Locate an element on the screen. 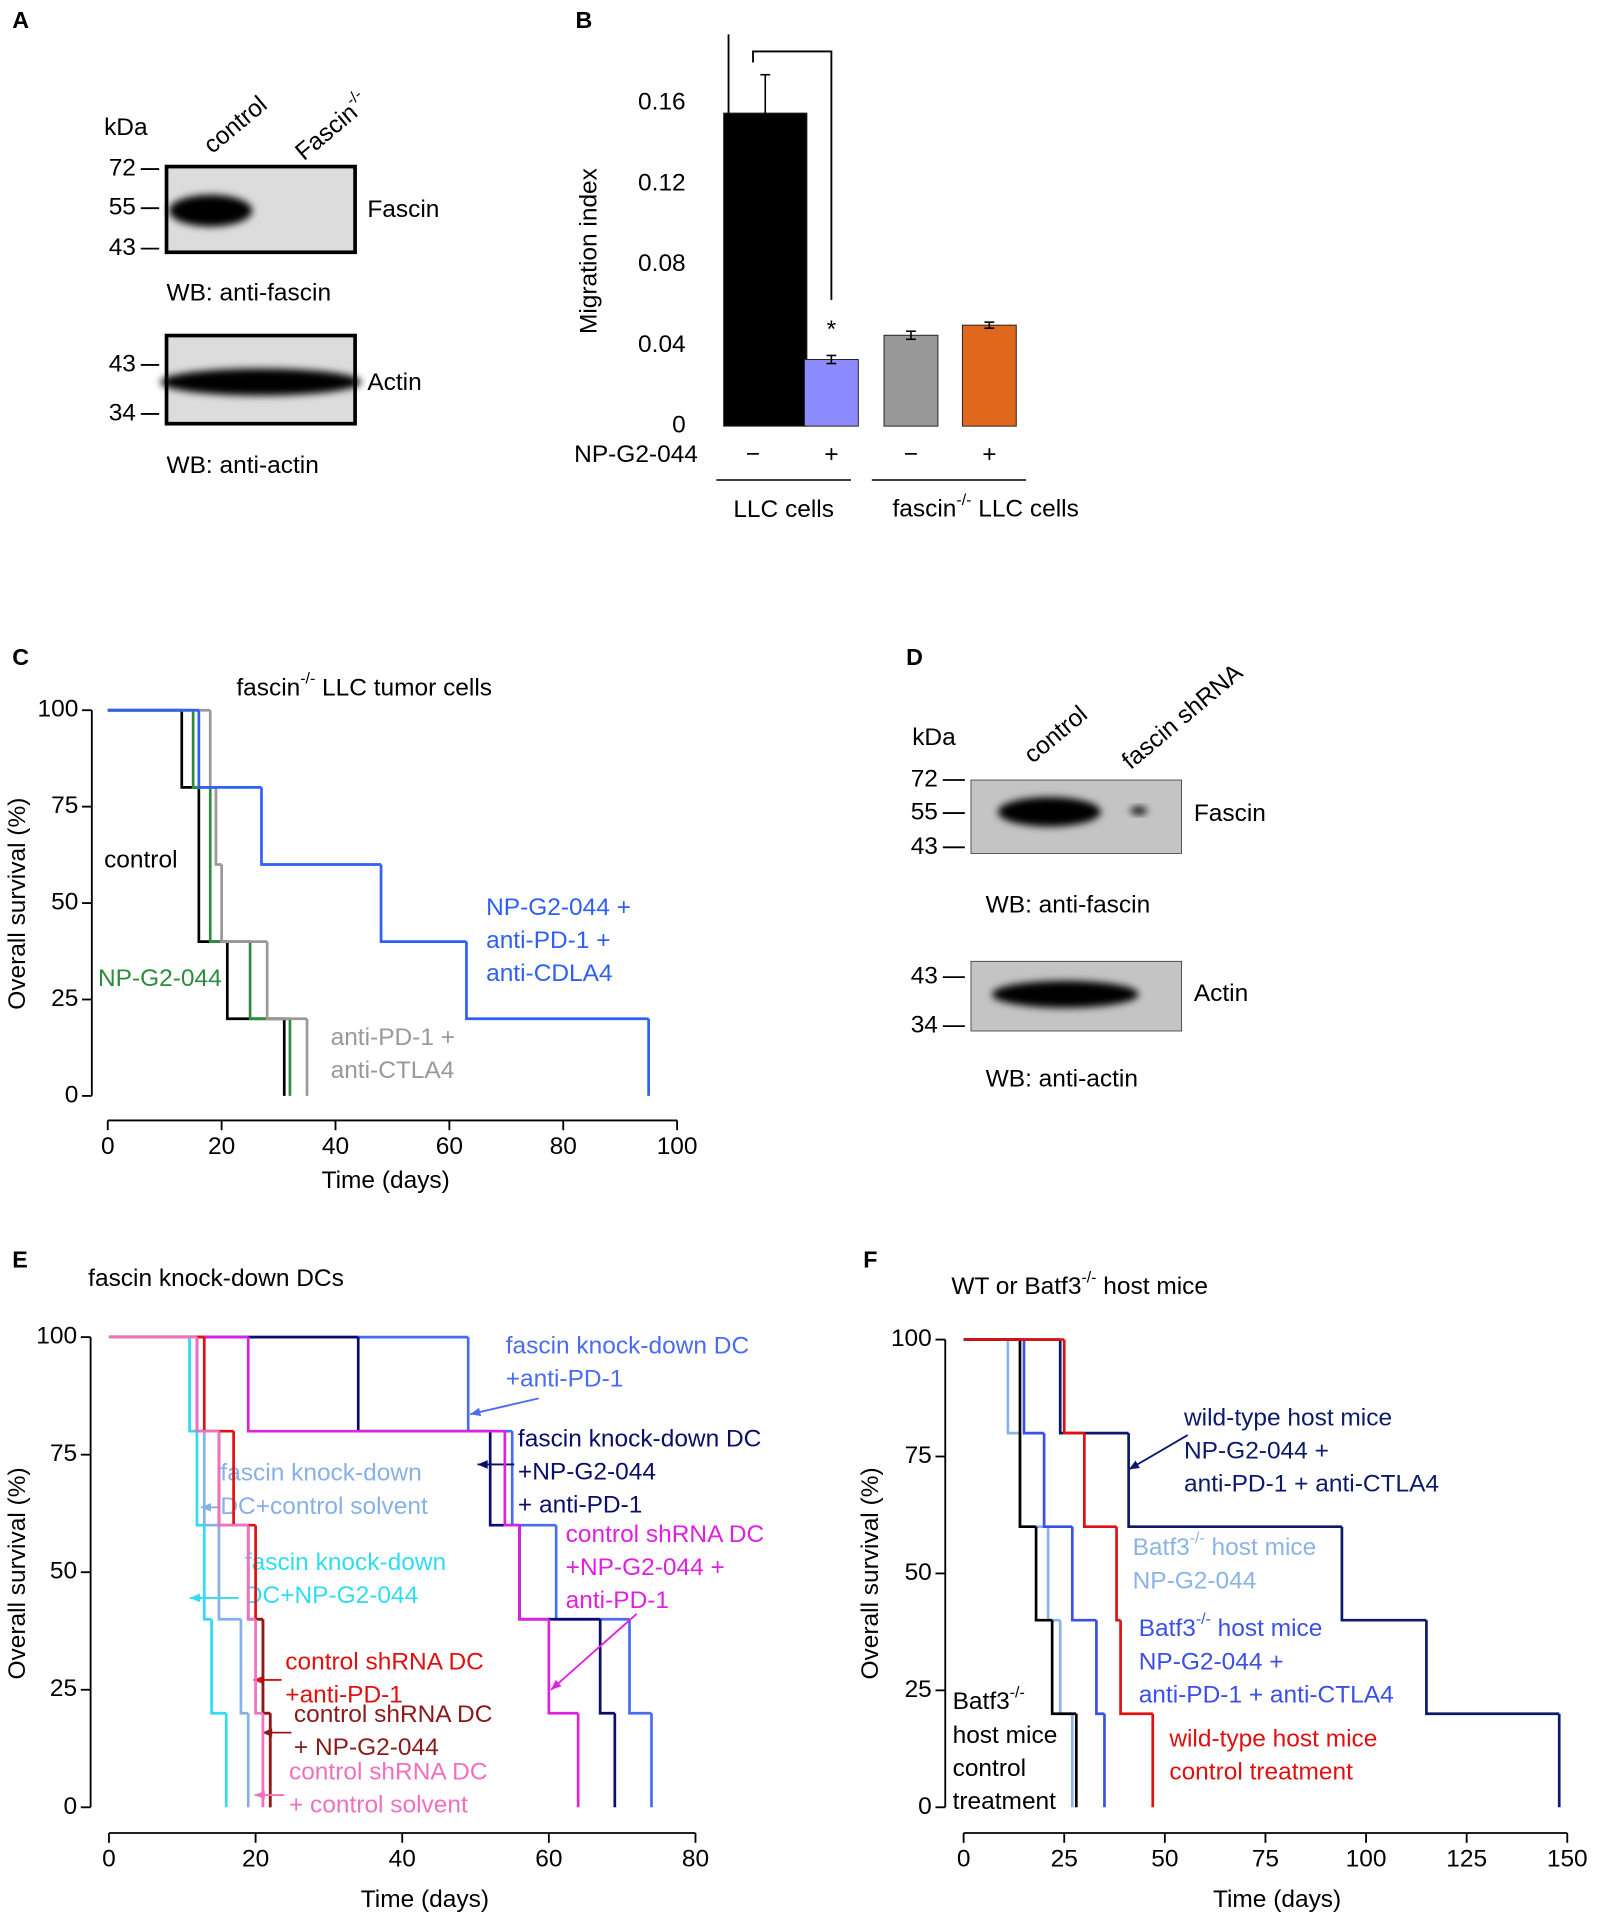  text-part: WT or Batf3 is located at coordinates (1016, 1287).